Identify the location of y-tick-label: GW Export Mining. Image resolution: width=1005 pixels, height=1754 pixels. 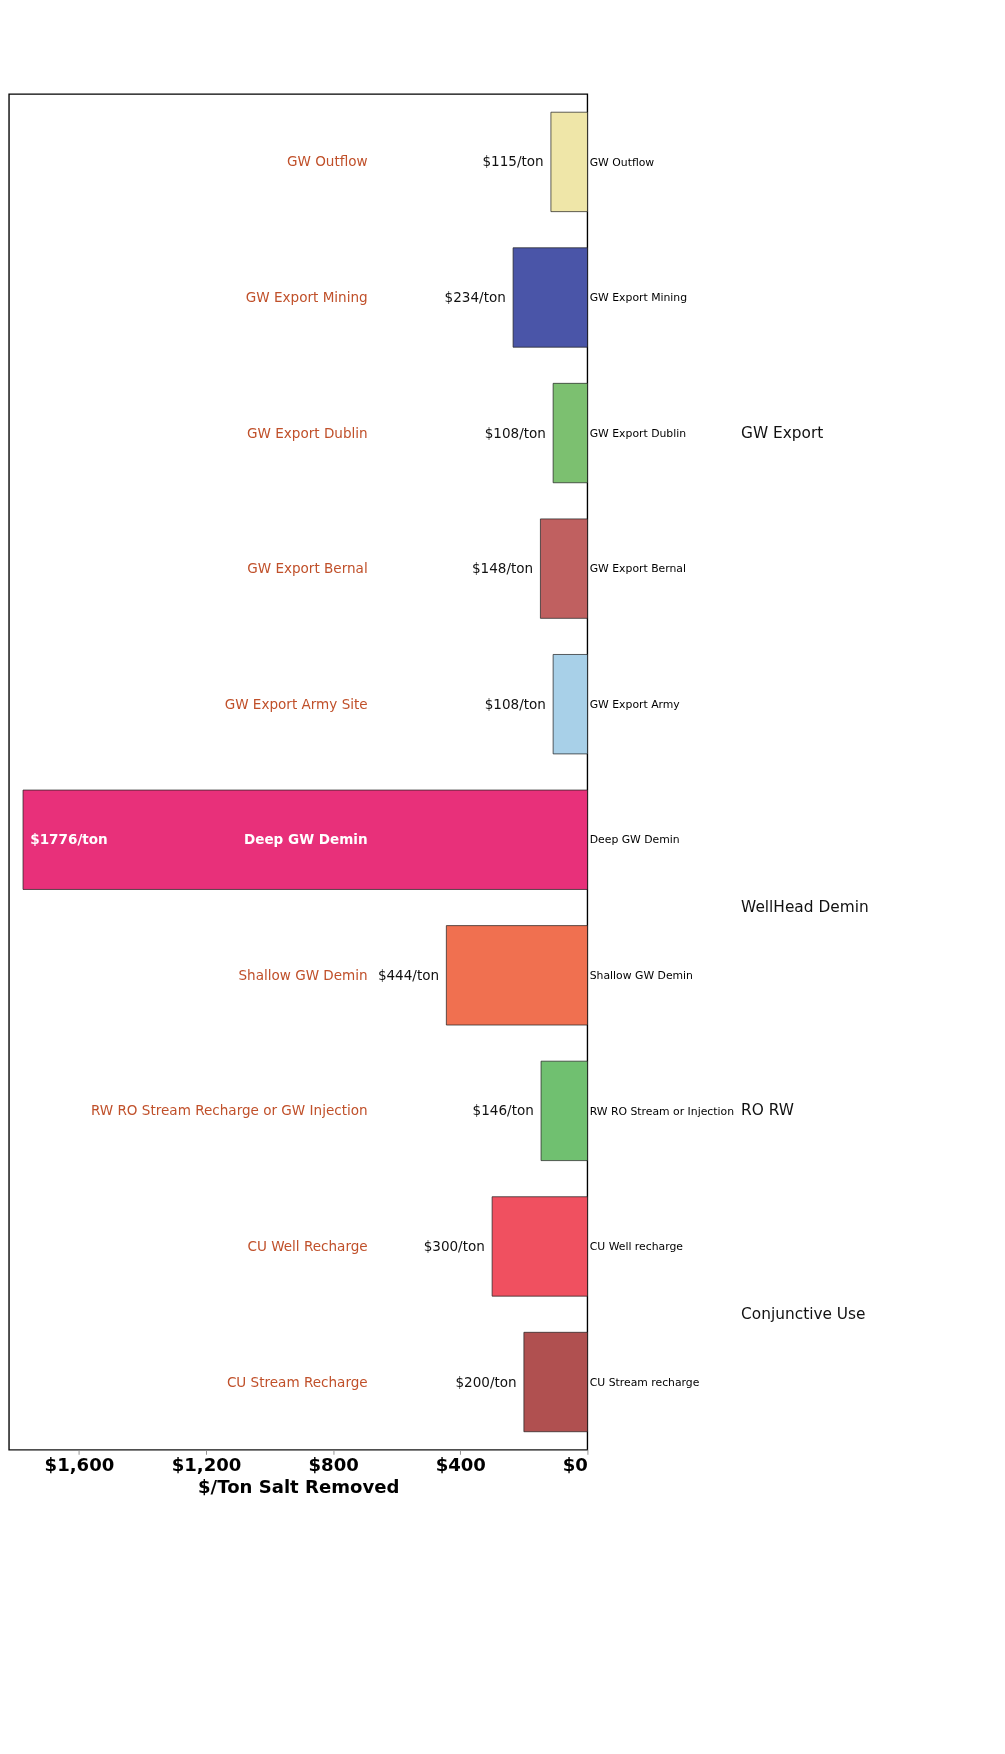
(638, 298).